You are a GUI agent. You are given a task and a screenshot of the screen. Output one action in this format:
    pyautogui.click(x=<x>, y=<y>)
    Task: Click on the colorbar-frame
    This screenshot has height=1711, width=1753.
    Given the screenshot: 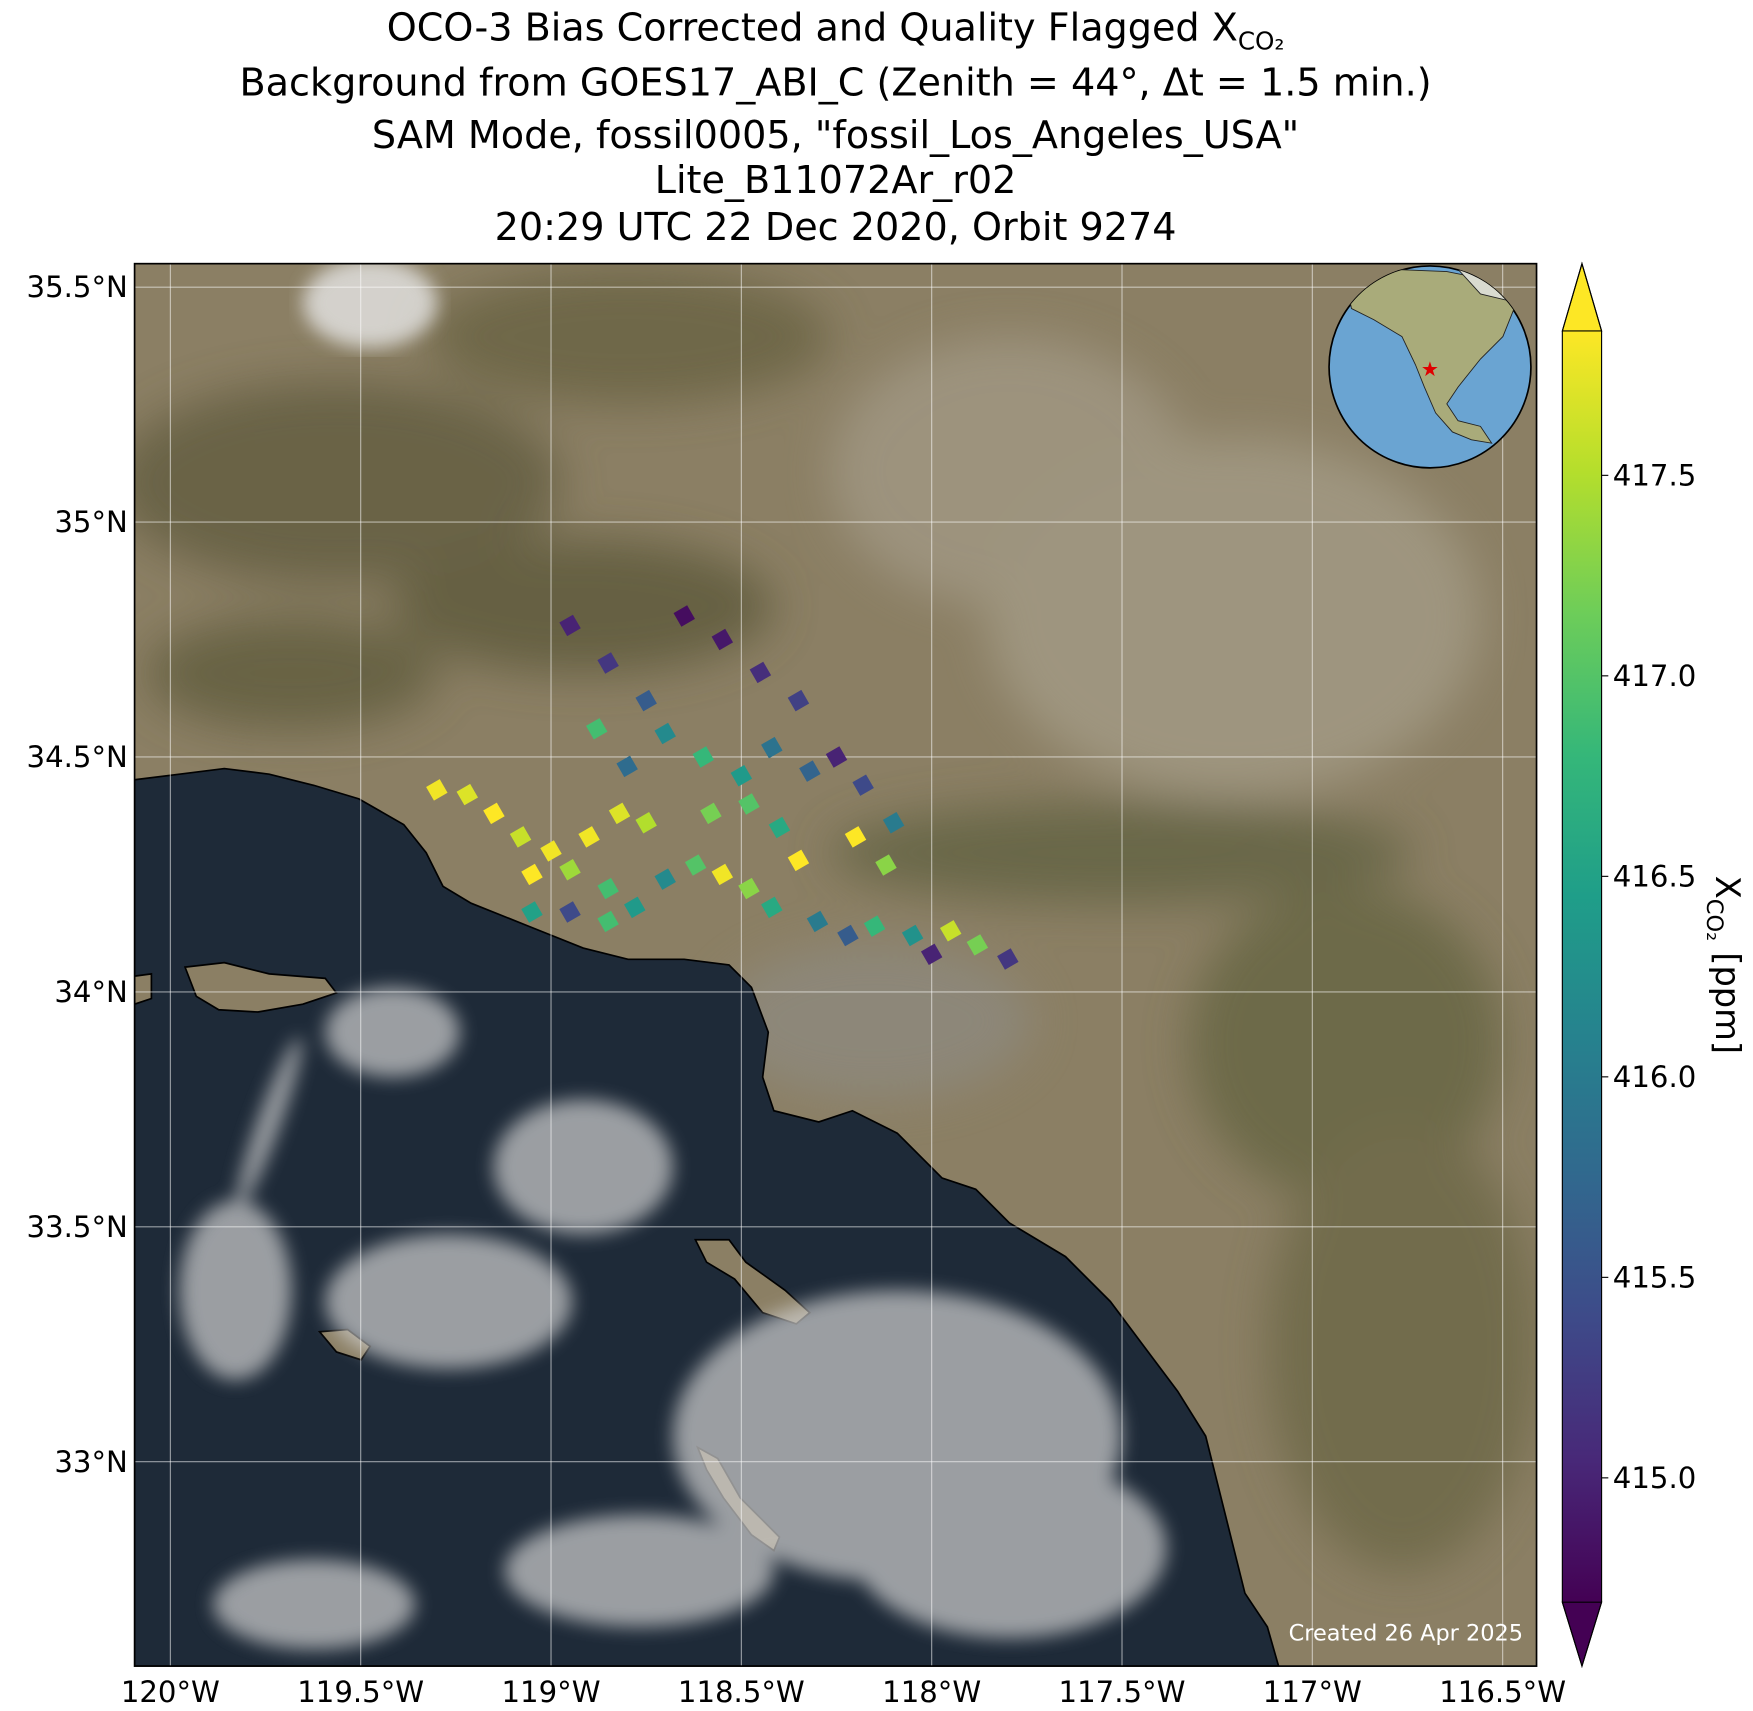 What is the action you would take?
    pyautogui.click(x=1582, y=965)
    